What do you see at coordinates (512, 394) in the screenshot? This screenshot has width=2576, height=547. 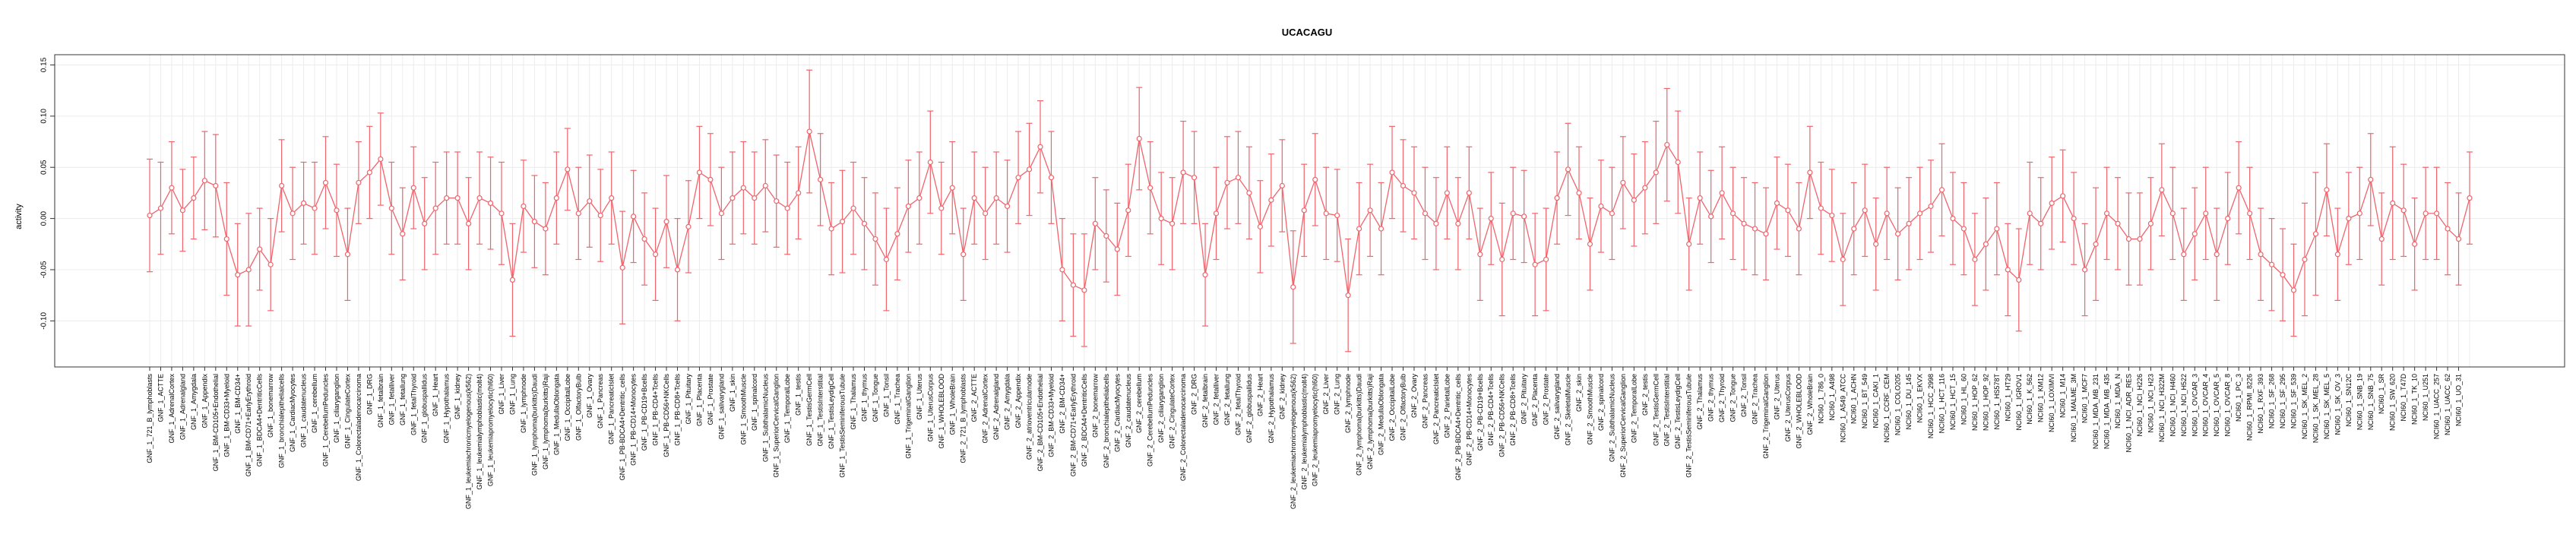 I see `x-tick-label: GNF_1_Lung` at bounding box center [512, 394].